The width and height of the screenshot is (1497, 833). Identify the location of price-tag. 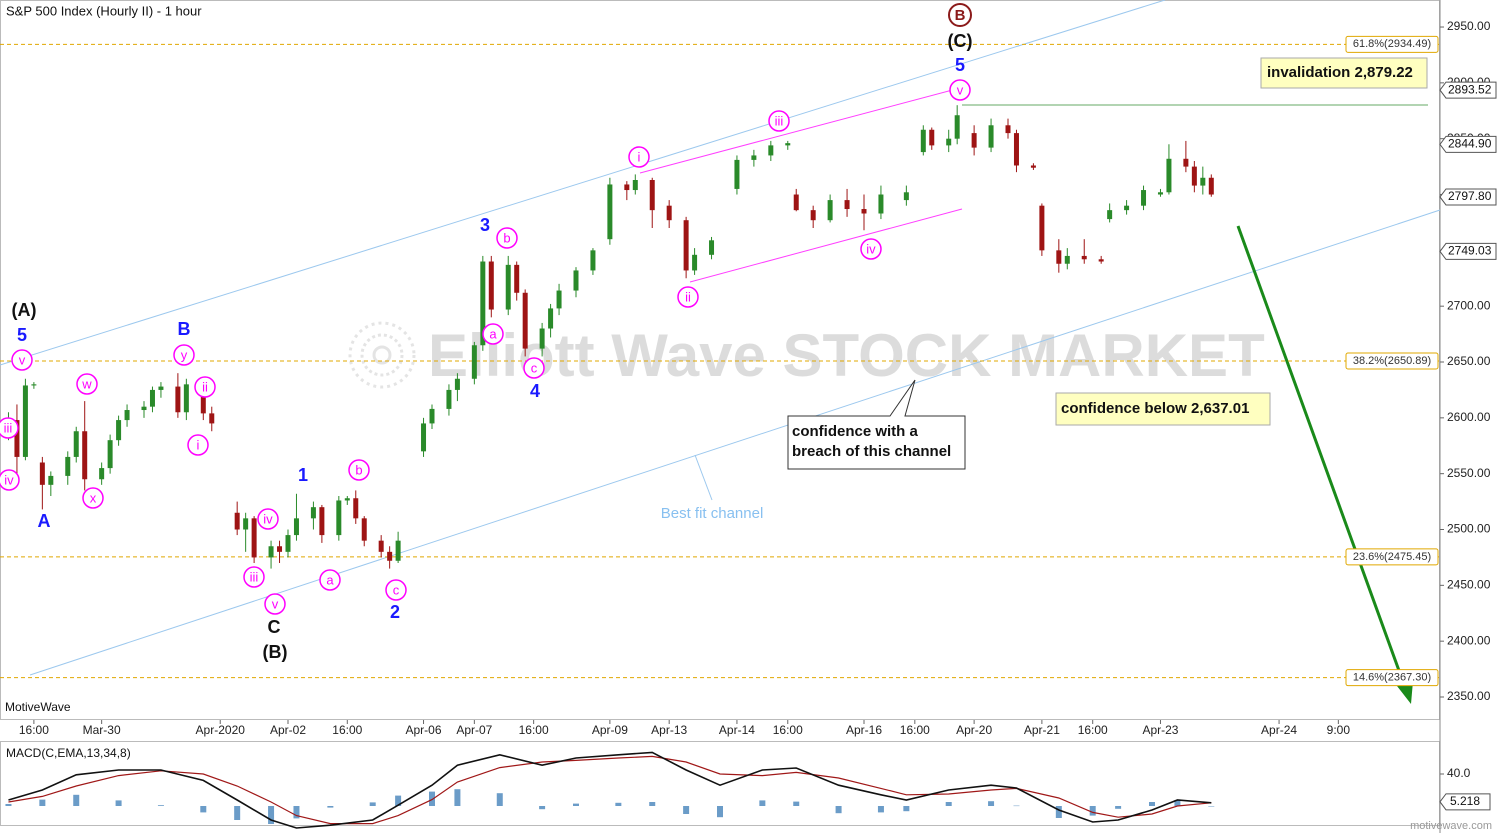
(1468, 251).